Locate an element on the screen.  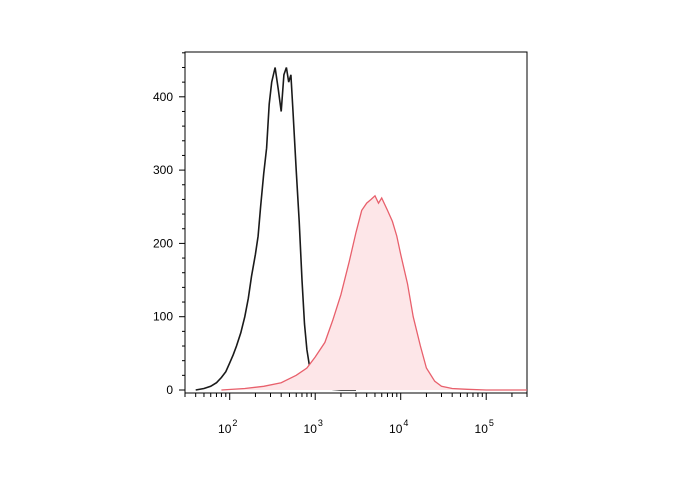
x-tick-label: 10² is located at coordinates (227, 427).